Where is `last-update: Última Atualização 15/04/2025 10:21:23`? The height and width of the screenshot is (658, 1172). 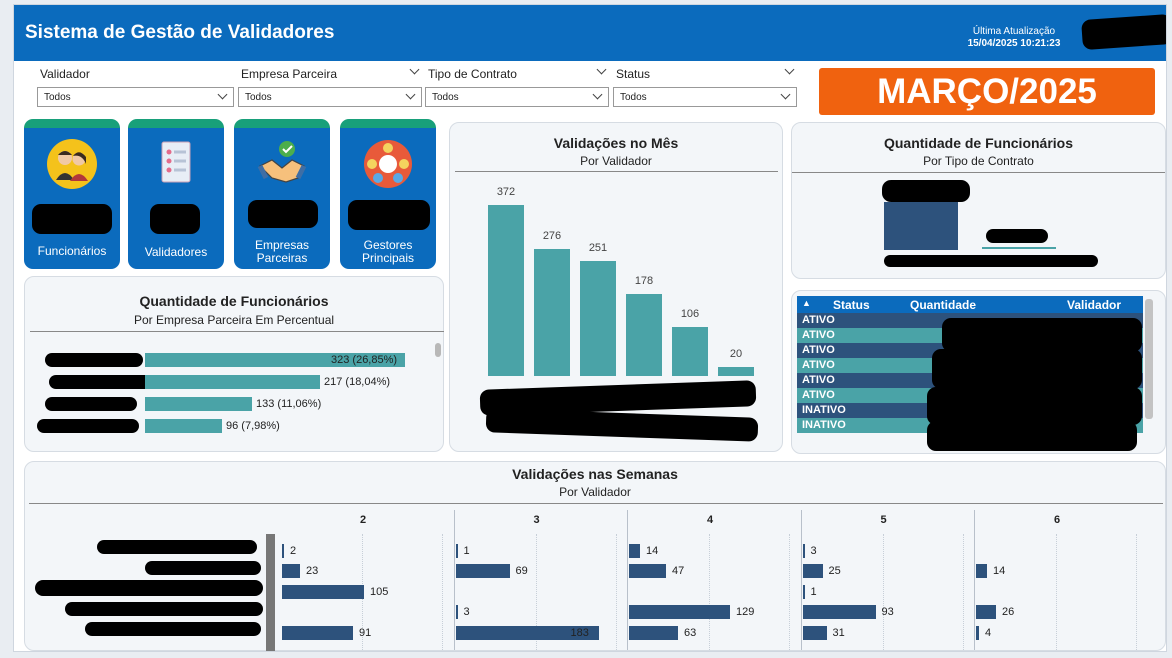 last-update: Última Atualização 15/04/2025 10:21:23 is located at coordinates (1014, 38).